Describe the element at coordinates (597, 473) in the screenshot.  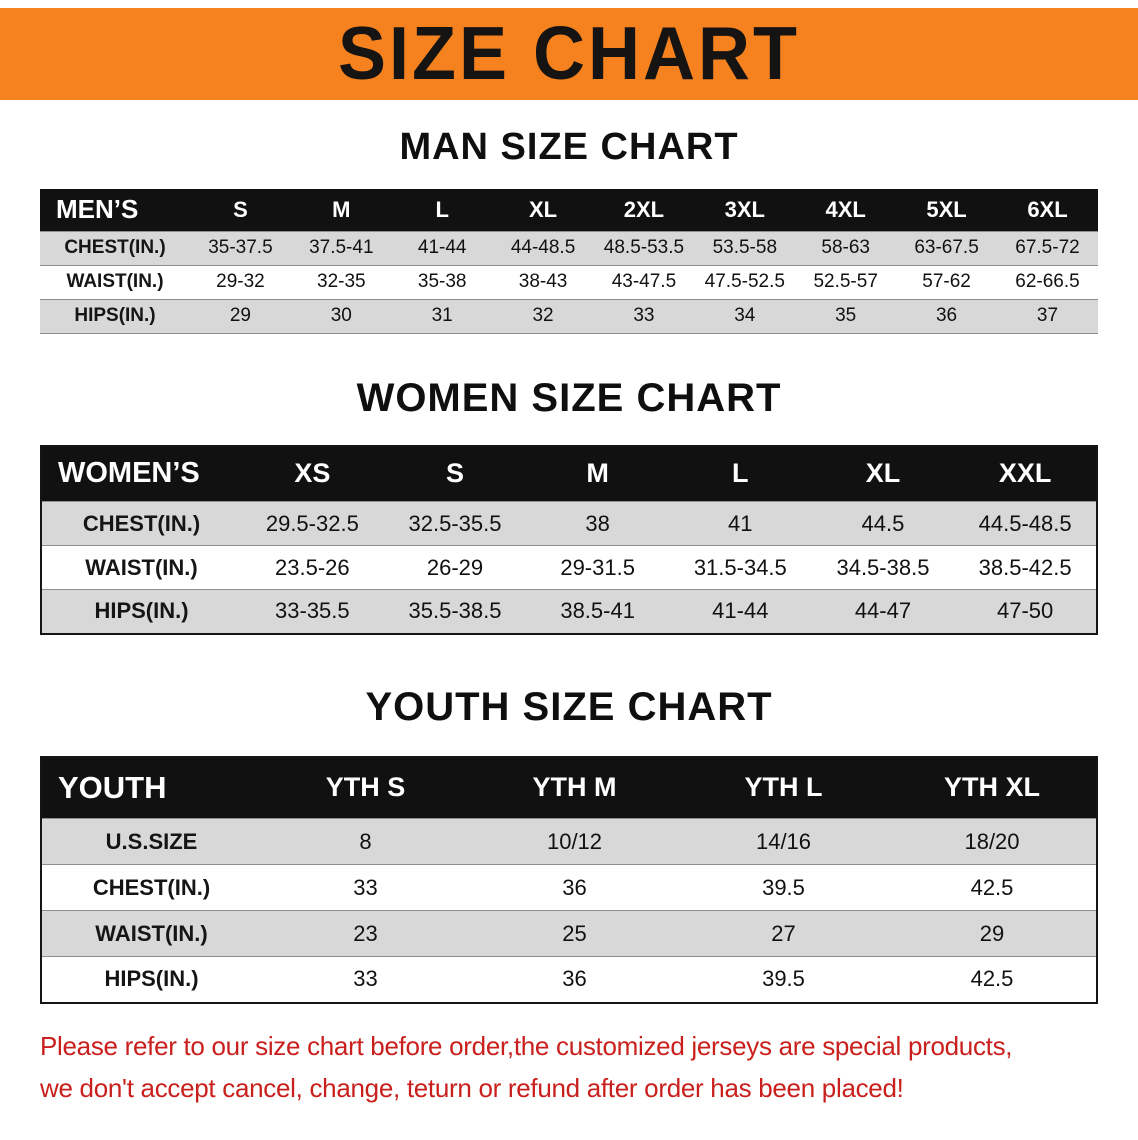
I see `column-header: M` at that location.